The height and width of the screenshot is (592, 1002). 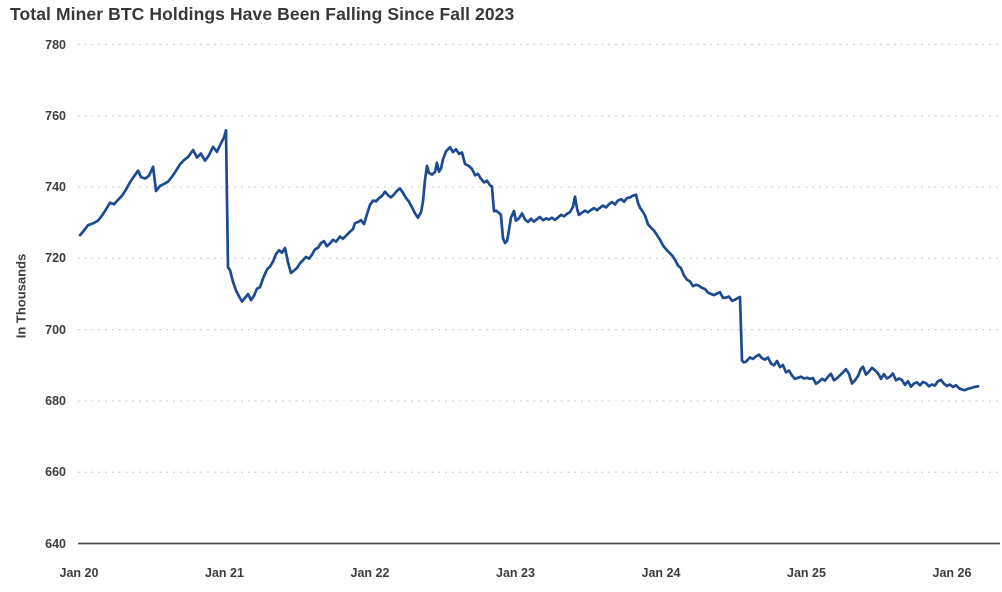 What do you see at coordinates (55, 115) in the screenshot?
I see `y-tick-label: 760` at bounding box center [55, 115].